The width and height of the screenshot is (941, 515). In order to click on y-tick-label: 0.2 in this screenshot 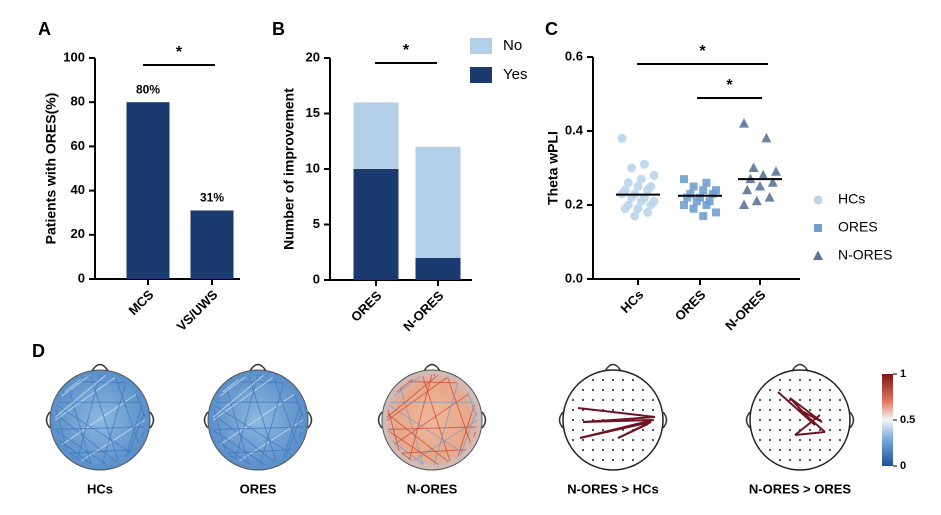, I will do `click(574, 203)`.